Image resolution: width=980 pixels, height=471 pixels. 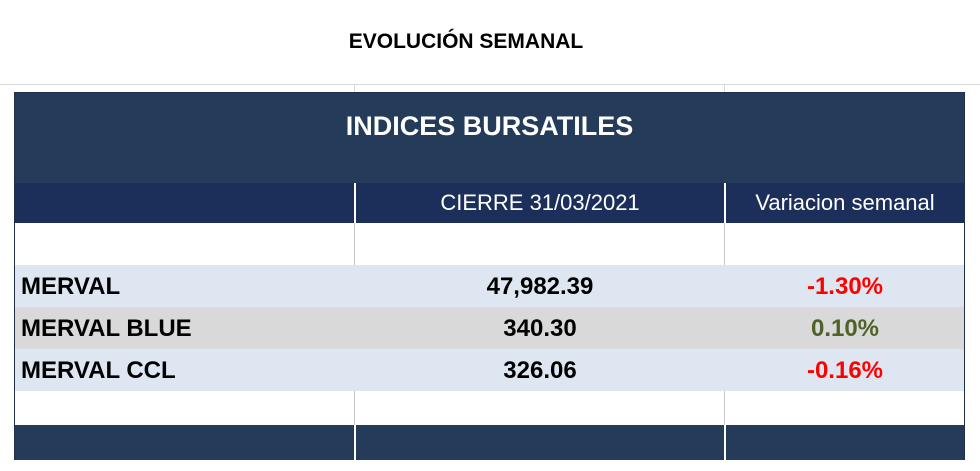 I want to click on table-row: MERVAL 47,982.39 -1.30%, so click(x=489, y=286).